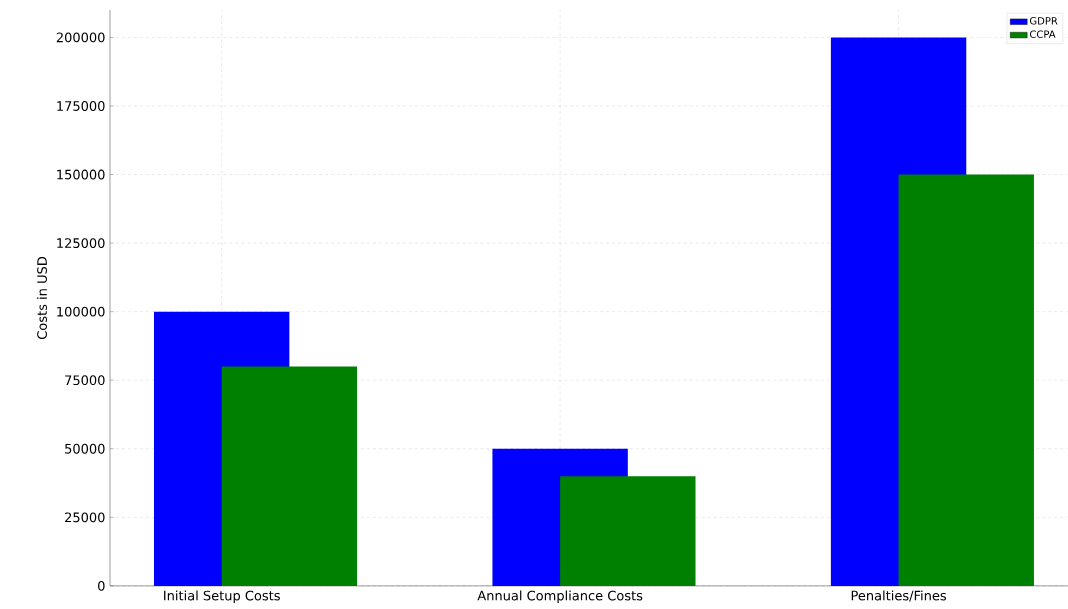 Image resolution: width=1068 pixels, height=609 pixels. What do you see at coordinates (81, 106) in the screenshot?
I see `y-tick-label: 175000` at bounding box center [81, 106].